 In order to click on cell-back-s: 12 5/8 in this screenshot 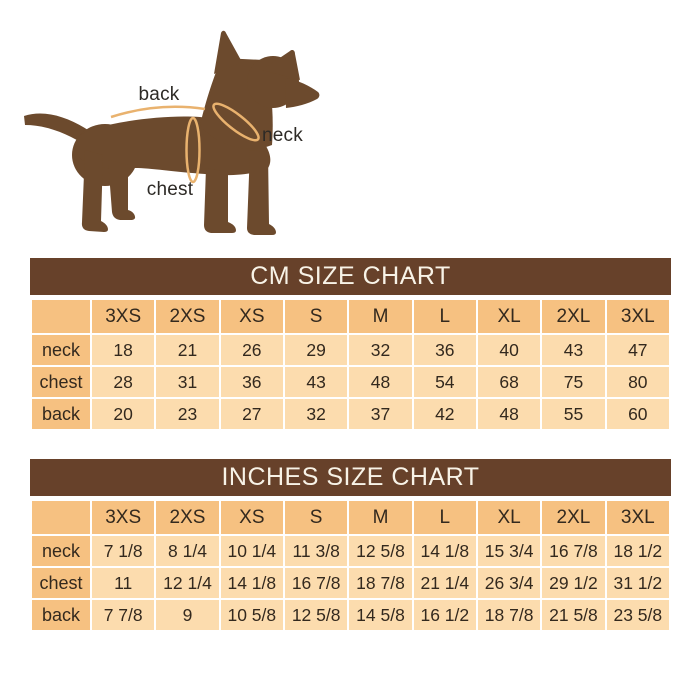, I will do `click(316, 615)`.